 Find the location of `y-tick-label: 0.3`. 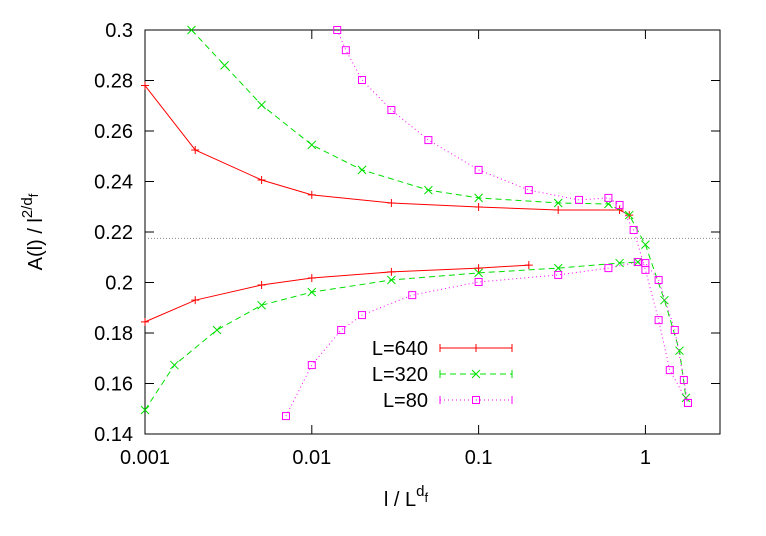

y-tick-label: 0.3 is located at coordinates (119, 31).